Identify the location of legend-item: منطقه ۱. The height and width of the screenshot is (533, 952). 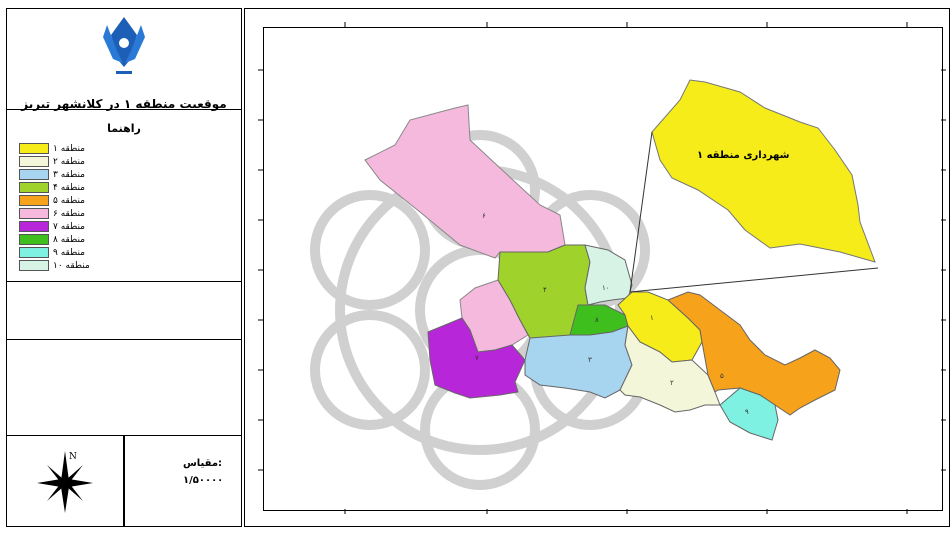
(89, 148).